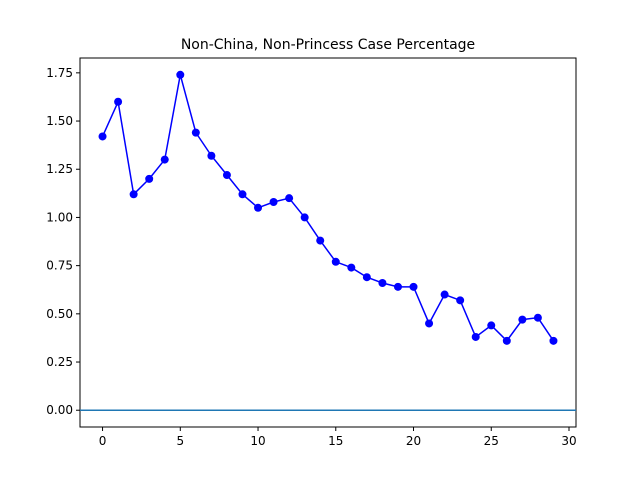  Describe the element at coordinates (59, 73) in the screenshot. I see `y-tick-label: 1.75` at that location.